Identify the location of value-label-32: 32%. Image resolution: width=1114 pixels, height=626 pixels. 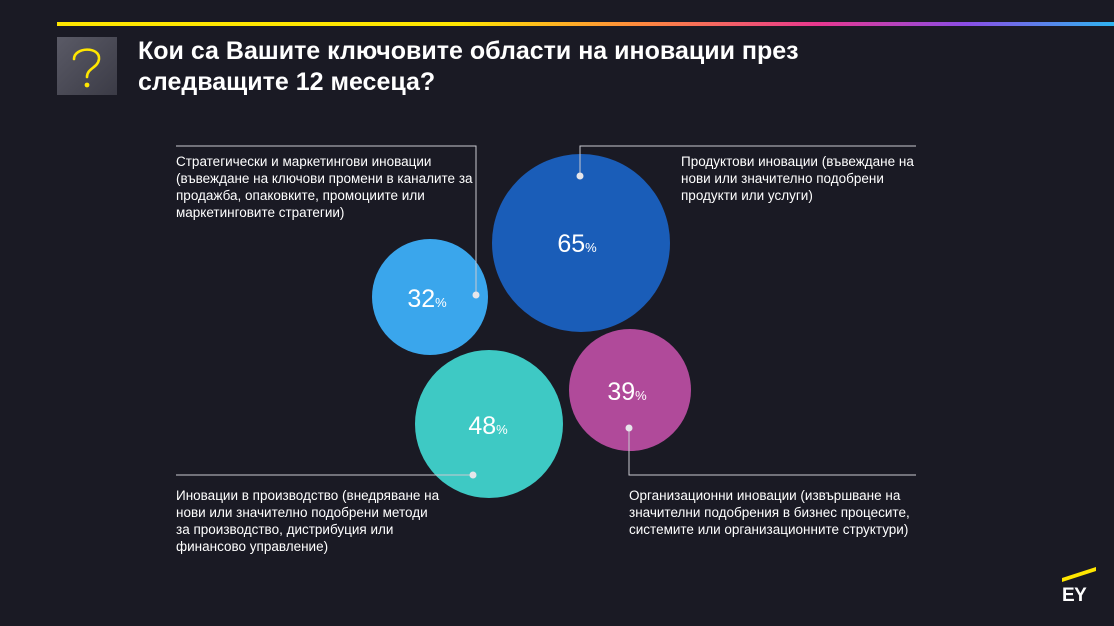
(427, 299).